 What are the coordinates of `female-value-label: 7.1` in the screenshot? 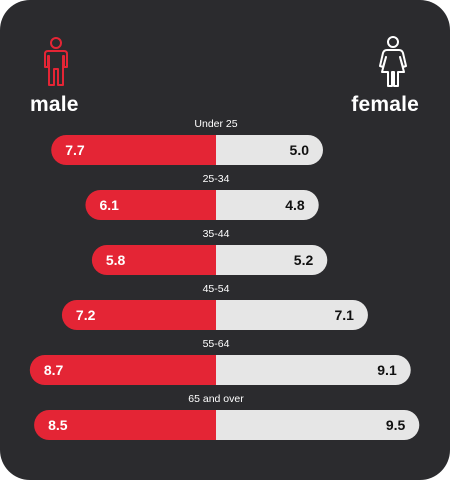 It's located at (344, 315).